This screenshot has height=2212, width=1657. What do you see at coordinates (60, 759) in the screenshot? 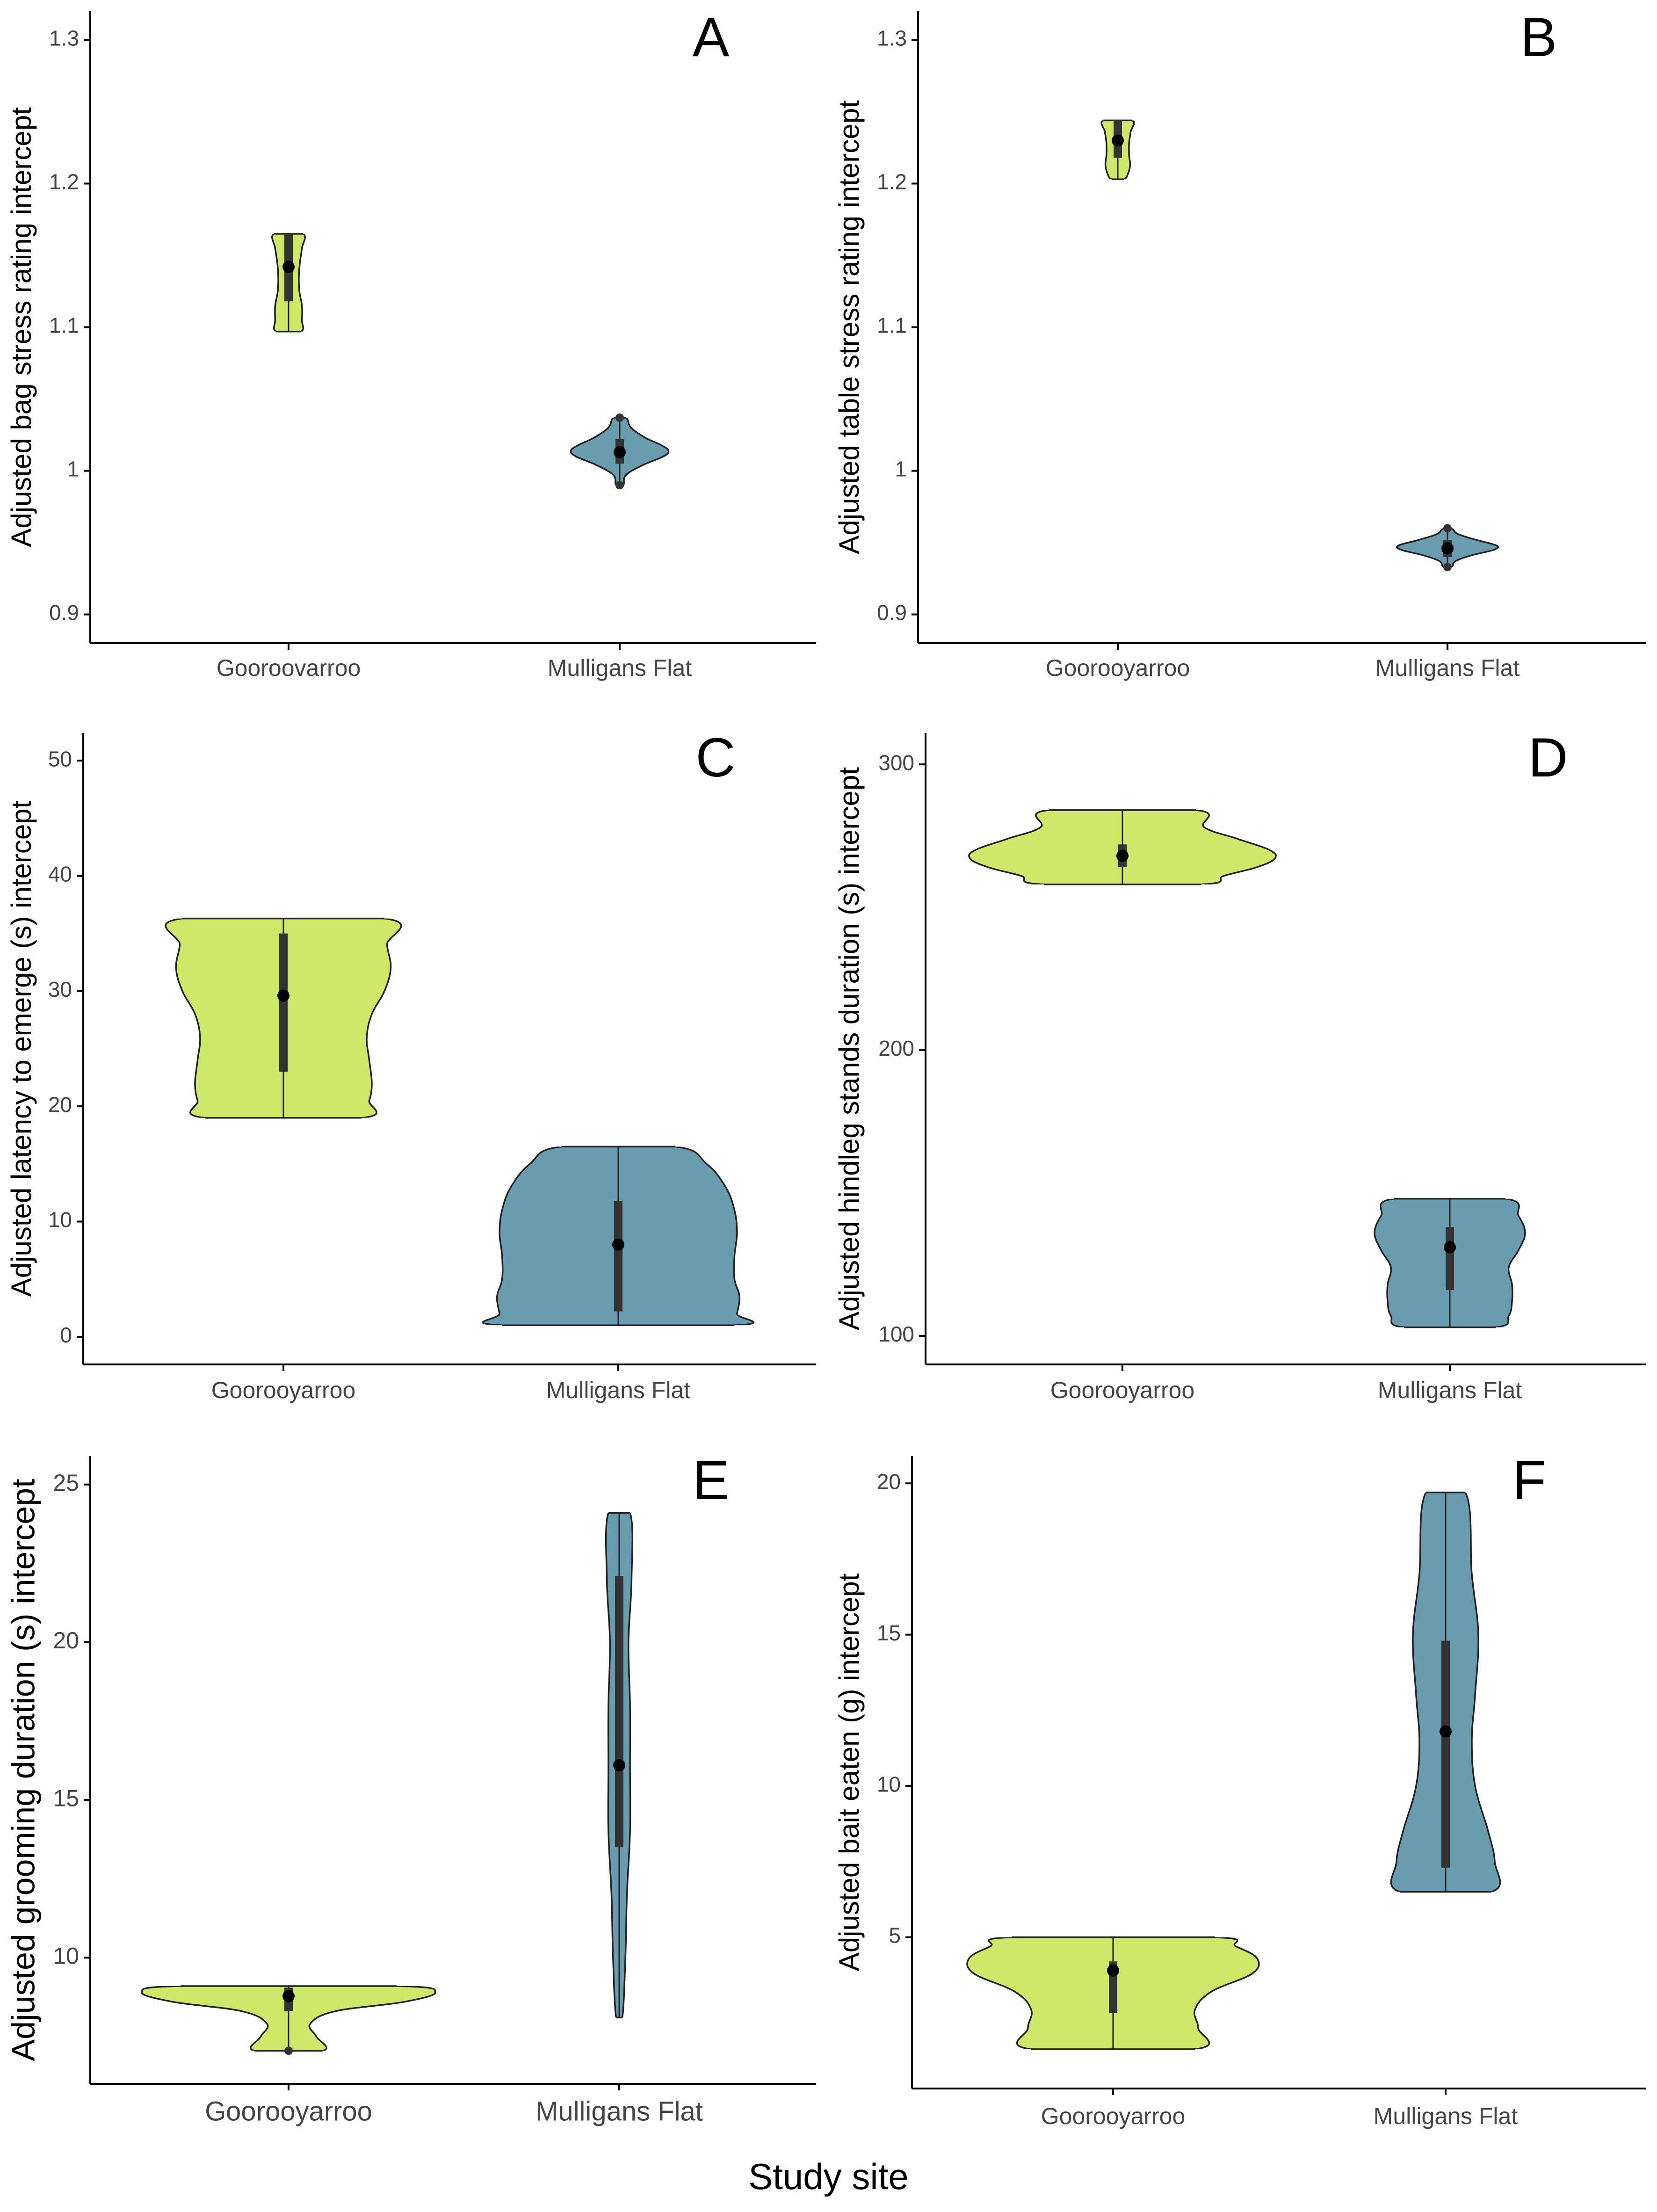
I see `y-tick-label: 50` at bounding box center [60, 759].